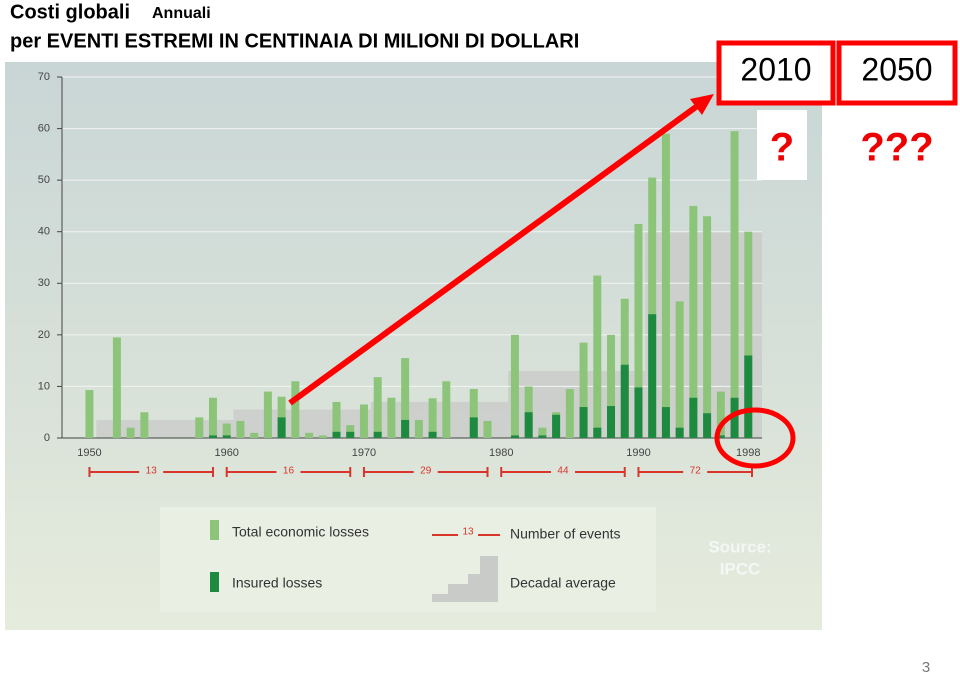 This screenshot has width=960, height=676. Describe the element at coordinates (70, 12) in the screenshot. I see `title-main: Costi globali` at that location.